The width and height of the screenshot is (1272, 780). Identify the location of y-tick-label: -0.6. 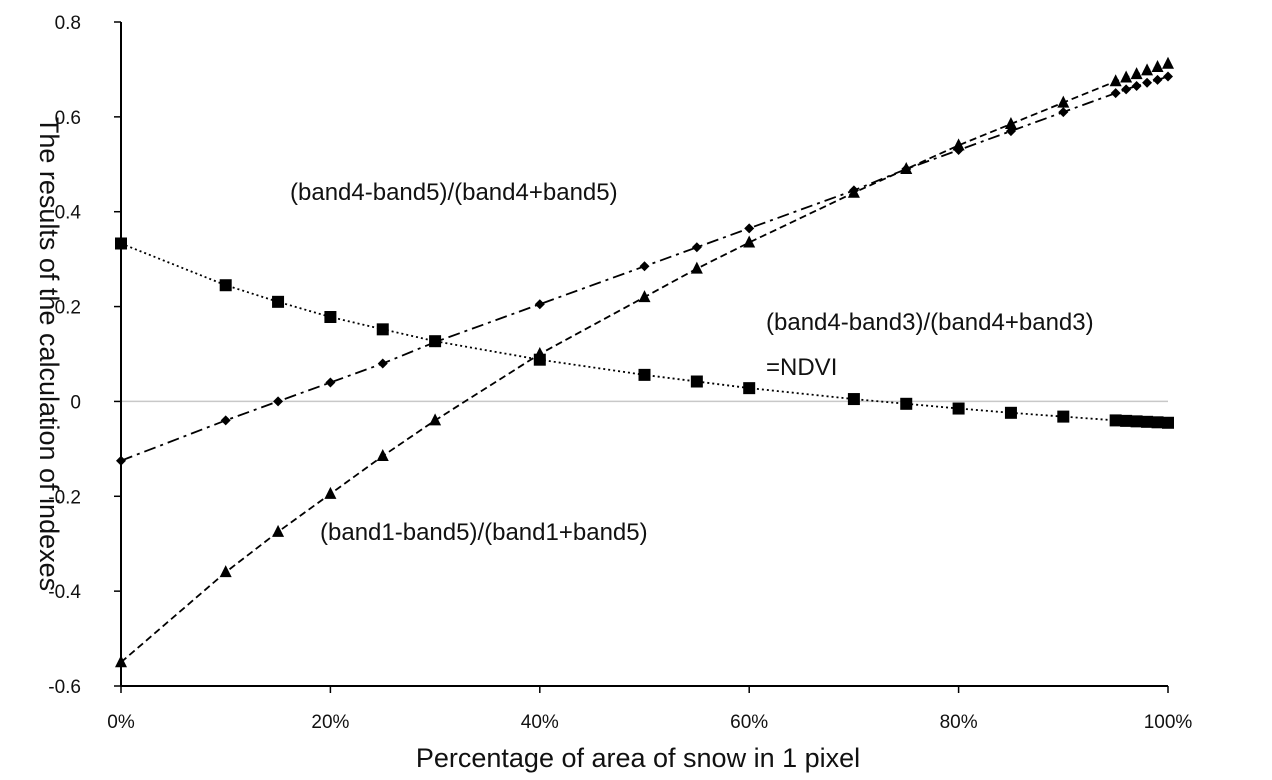
(64, 687).